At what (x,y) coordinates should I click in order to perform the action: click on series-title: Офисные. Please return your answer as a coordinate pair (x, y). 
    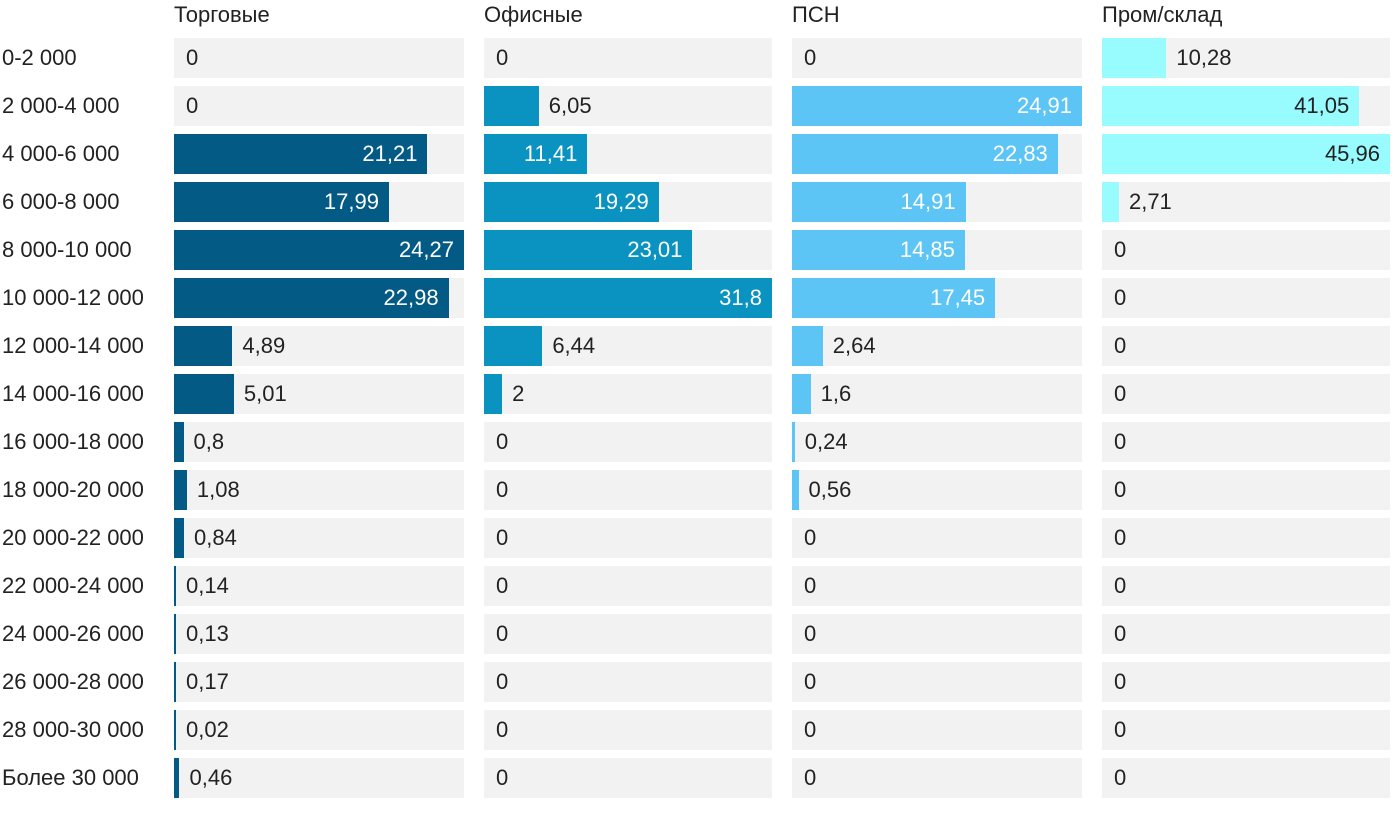
    Looking at the image, I should click on (533, 14).